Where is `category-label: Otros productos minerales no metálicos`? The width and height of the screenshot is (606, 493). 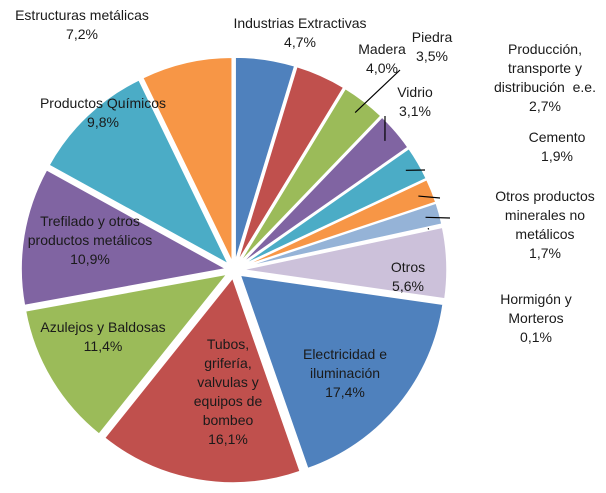
category-label: Otros productos minerales no metálicos is located at coordinates (545, 215).